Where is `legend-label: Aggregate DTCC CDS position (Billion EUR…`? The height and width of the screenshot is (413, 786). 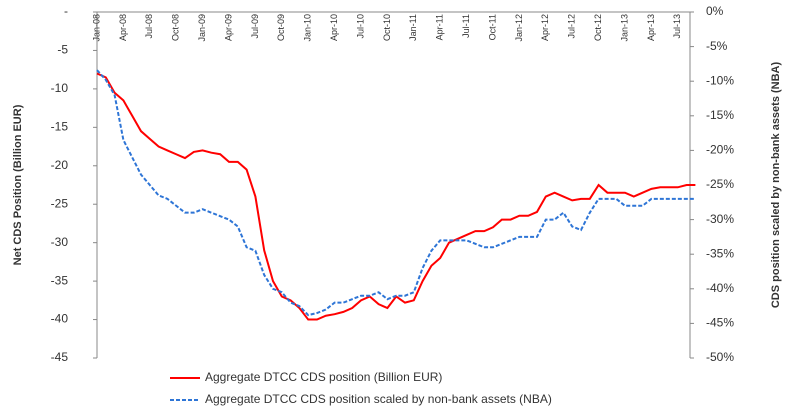
legend-label: Aggregate DTCC CDS position (Billion EUR… is located at coordinates (323, 377).